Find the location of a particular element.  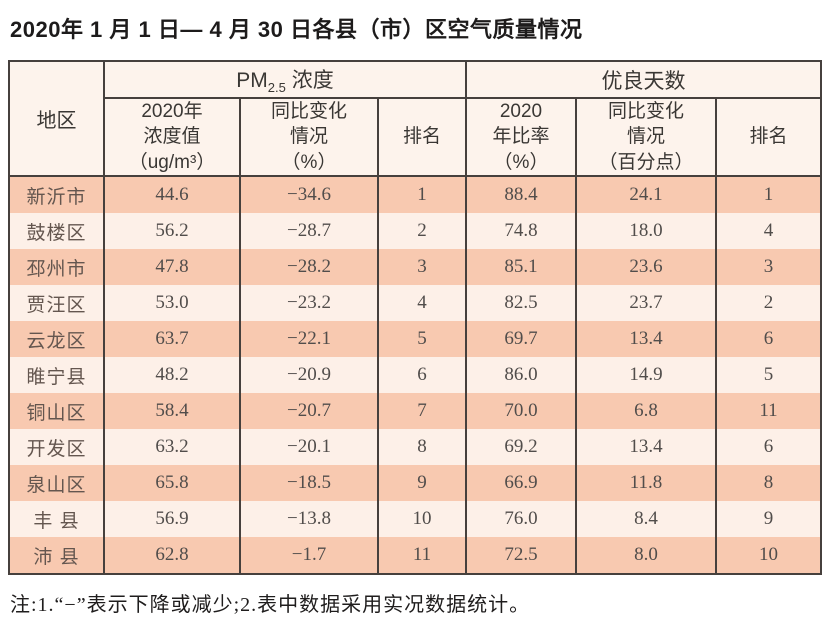

header-pm25-change: 同比变化 情况 （%） is located at coordinates (309, 137).